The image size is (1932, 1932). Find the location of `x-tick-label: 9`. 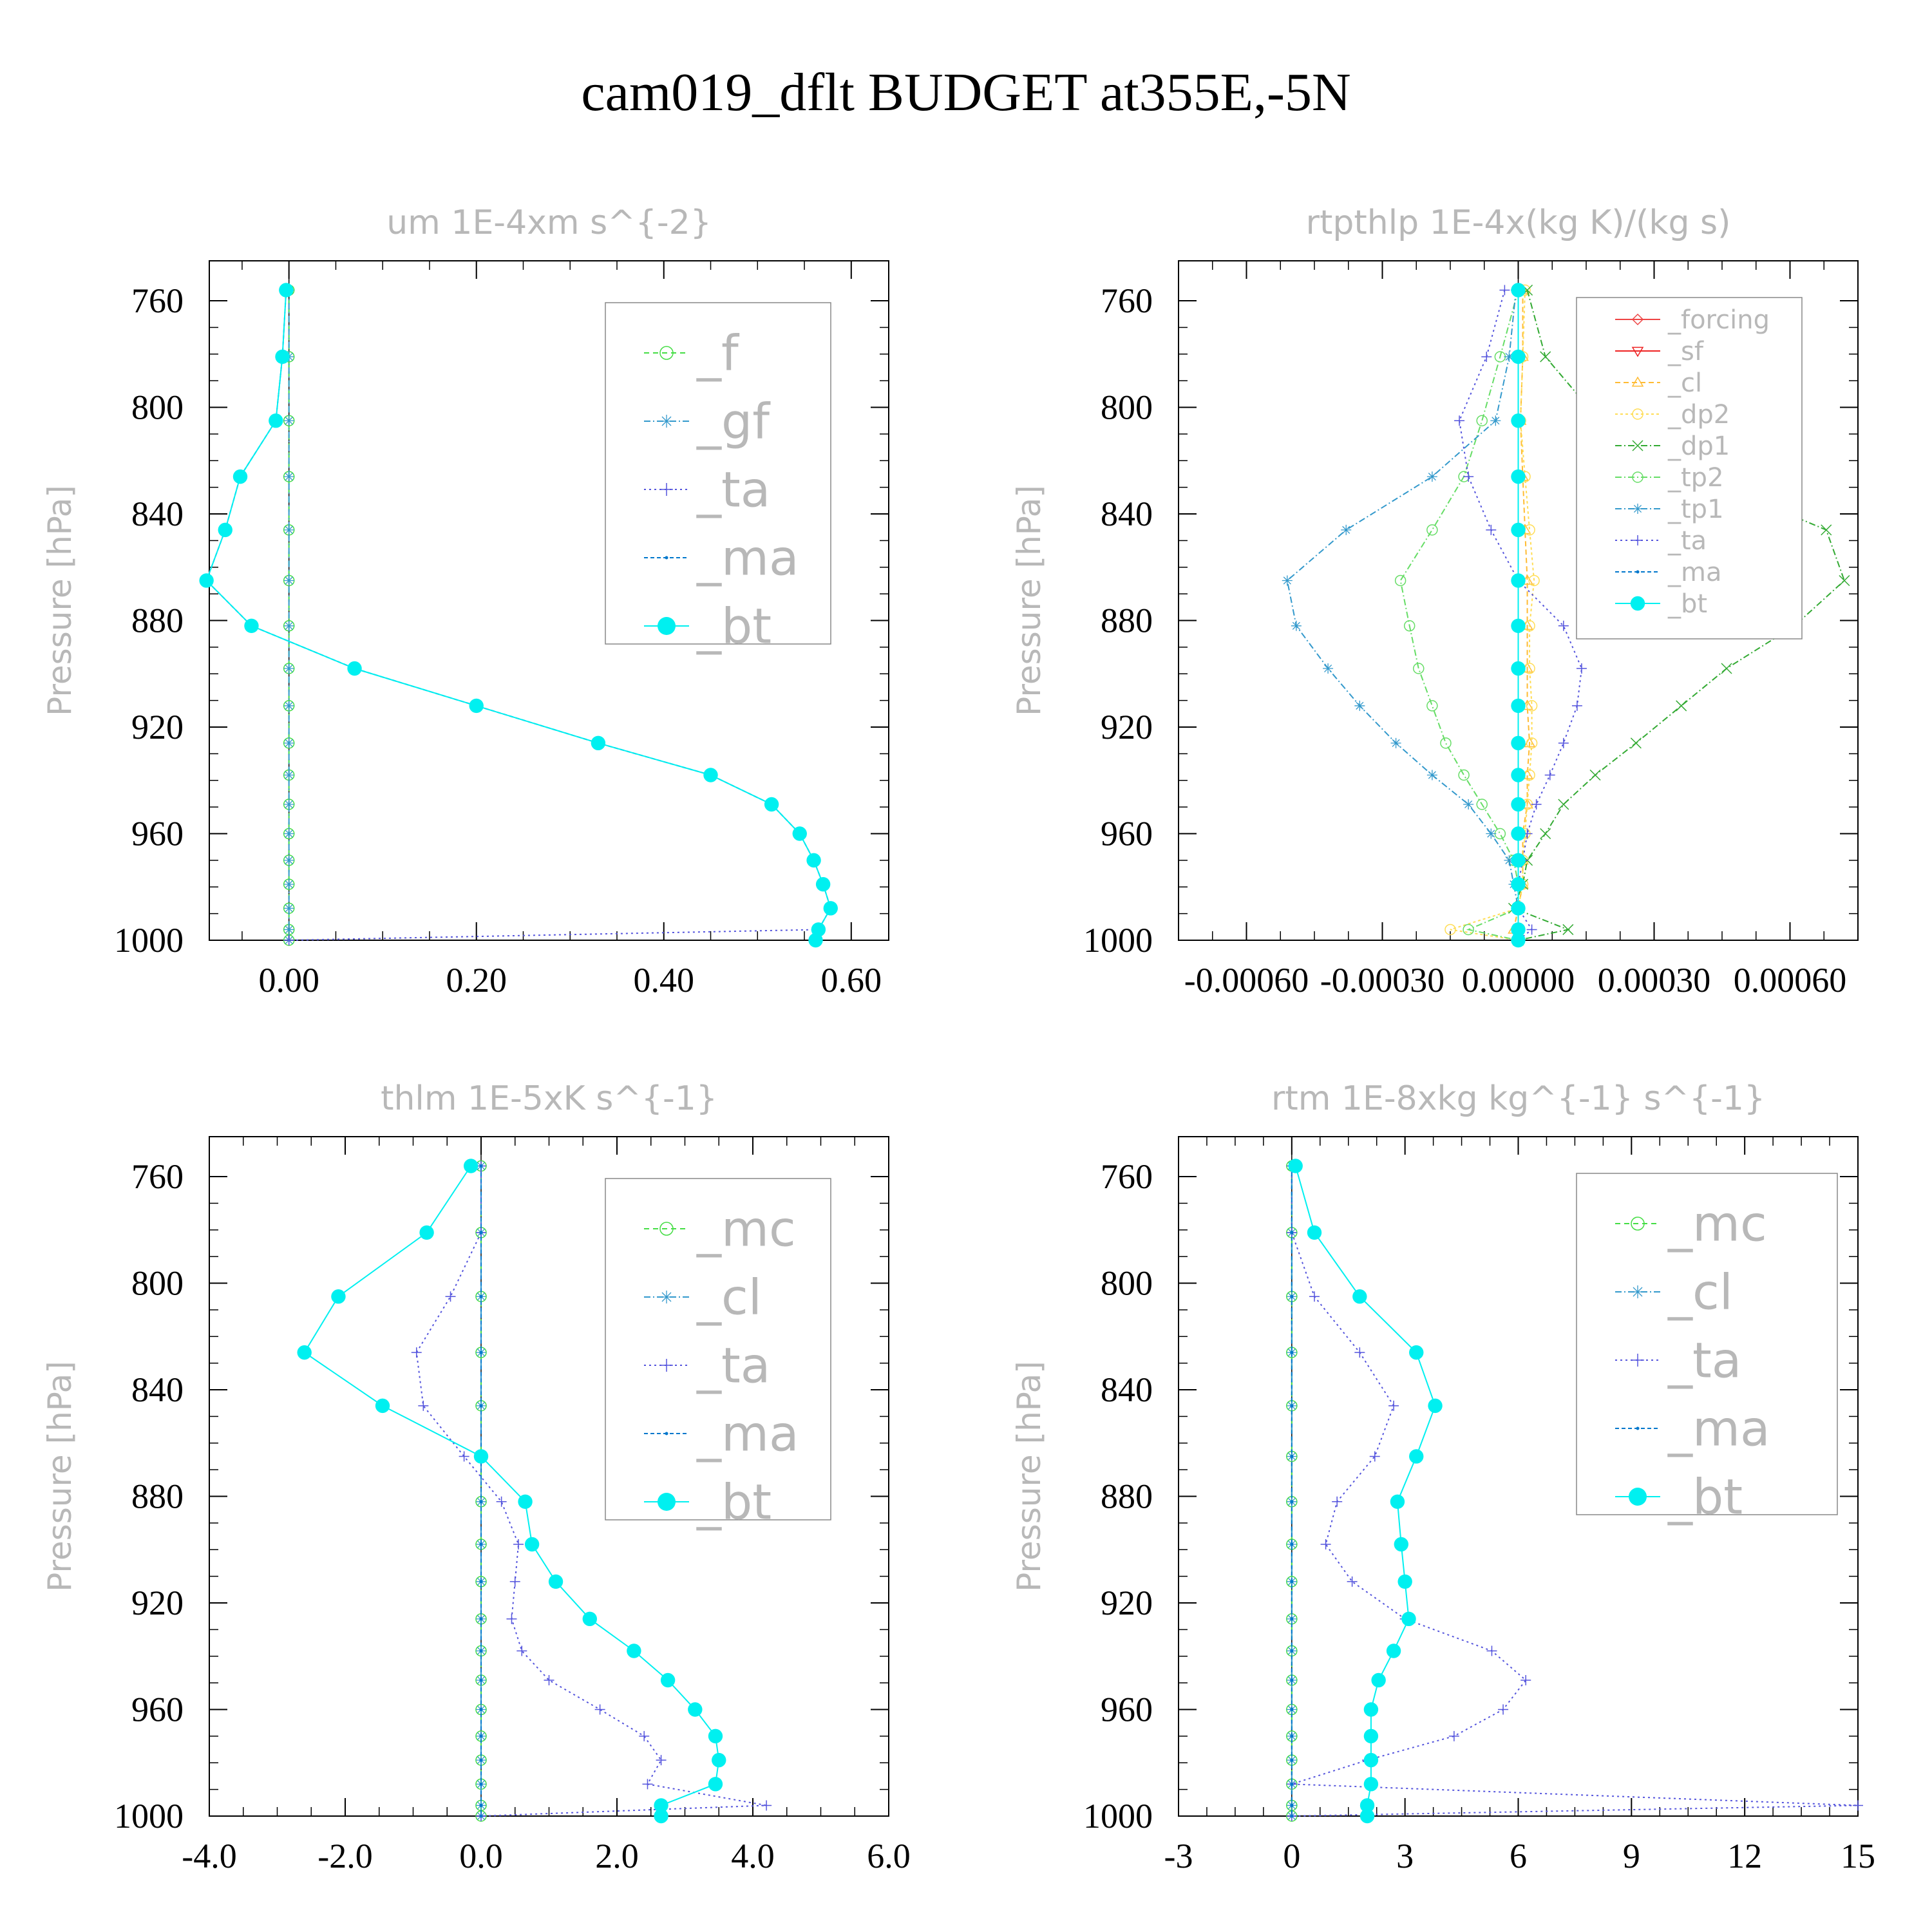

x-tick-label: 9 is located at coordinates (1632, 1856).